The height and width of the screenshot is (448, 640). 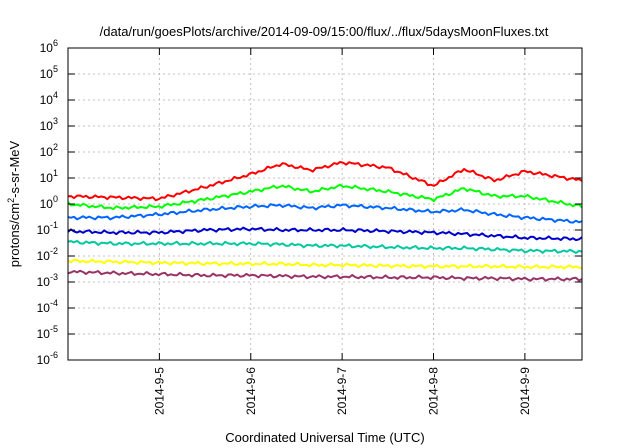 I want to click on y-tick-label: 10⁻⁴, so click(x=47, y=306).